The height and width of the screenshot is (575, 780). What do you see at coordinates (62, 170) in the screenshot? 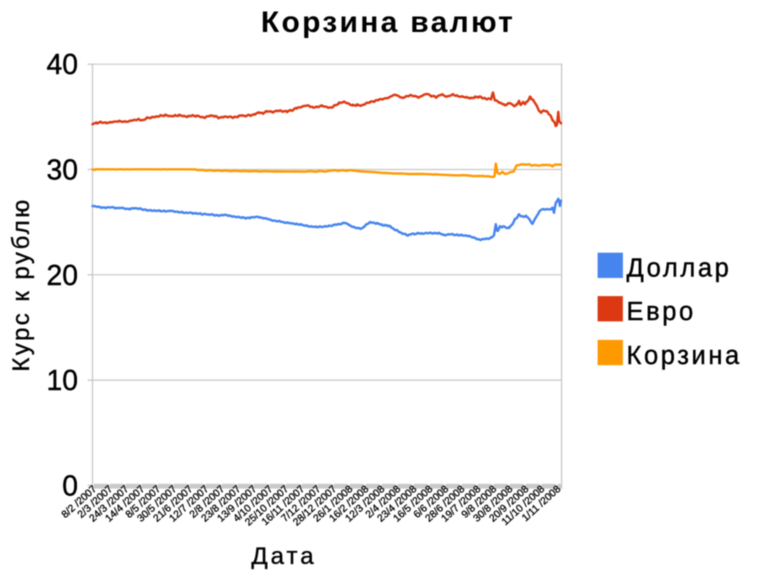
I see `svg-text: 30` at bounding box center [62, 170].